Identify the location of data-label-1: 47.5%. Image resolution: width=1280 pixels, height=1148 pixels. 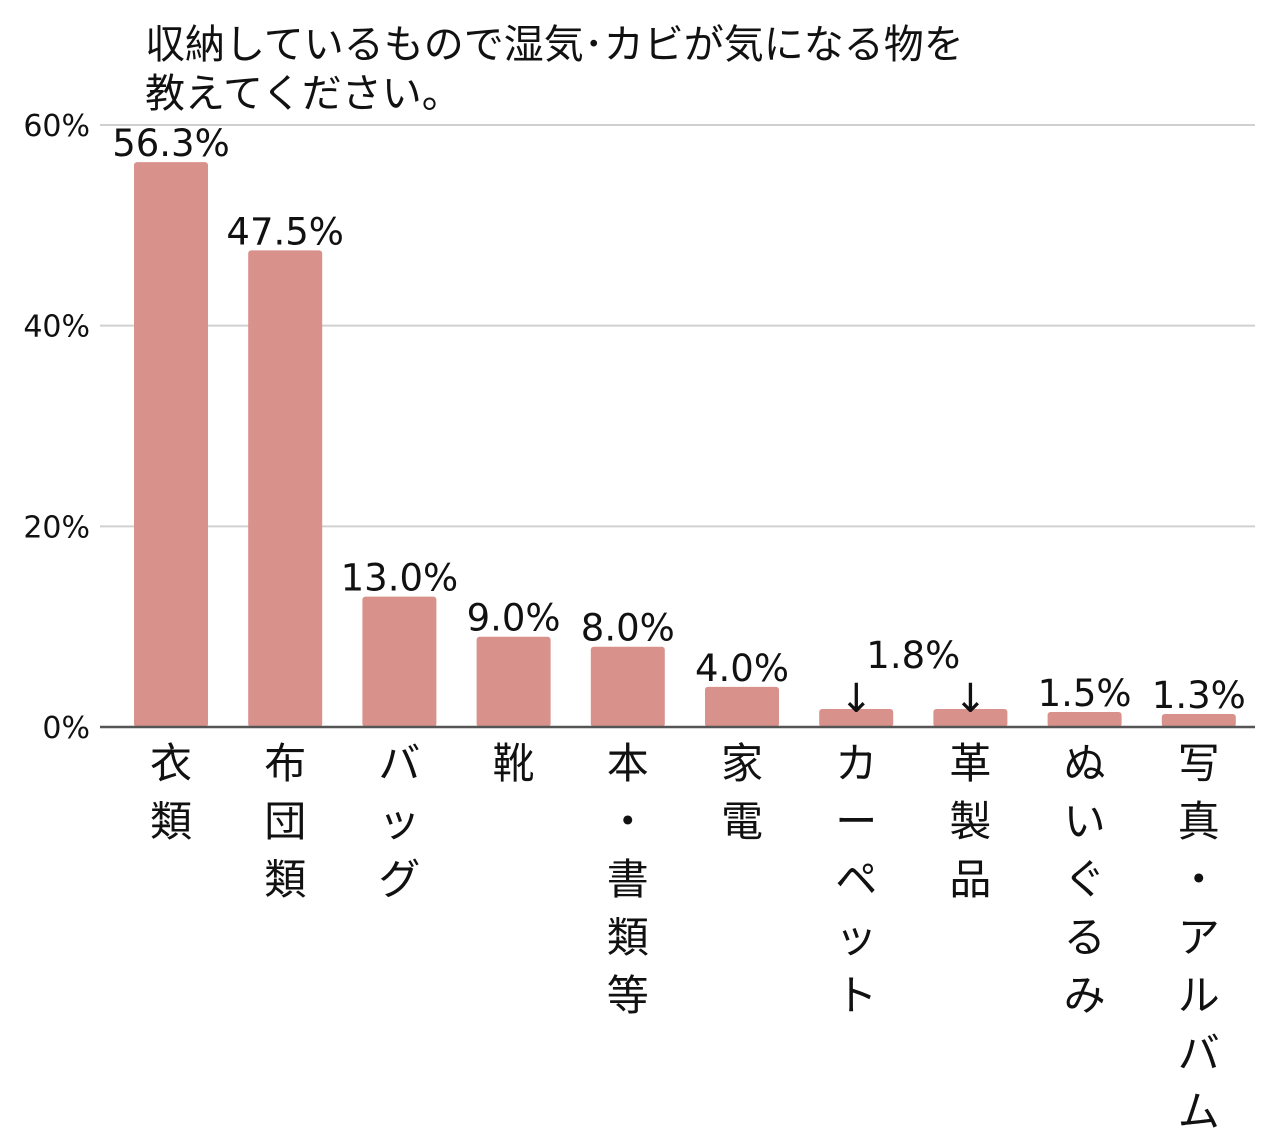
(285, 231).